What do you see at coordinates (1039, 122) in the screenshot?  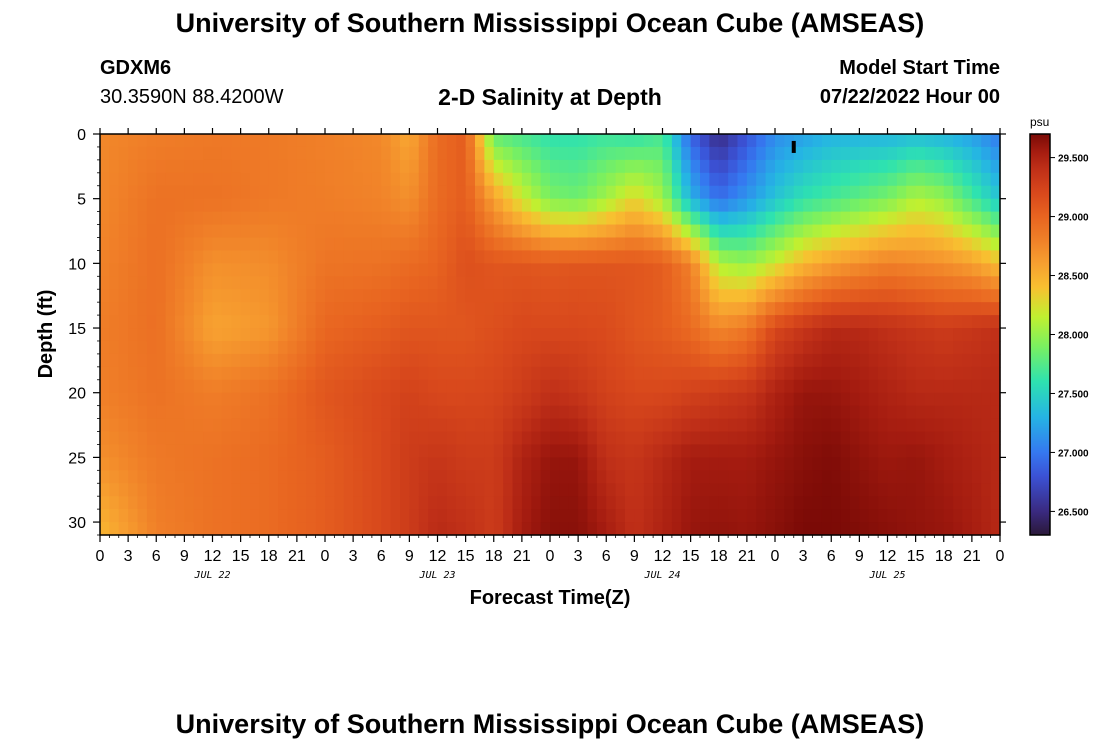 I see `colorbar-unit: psu` at bounding box center [1039, 122].